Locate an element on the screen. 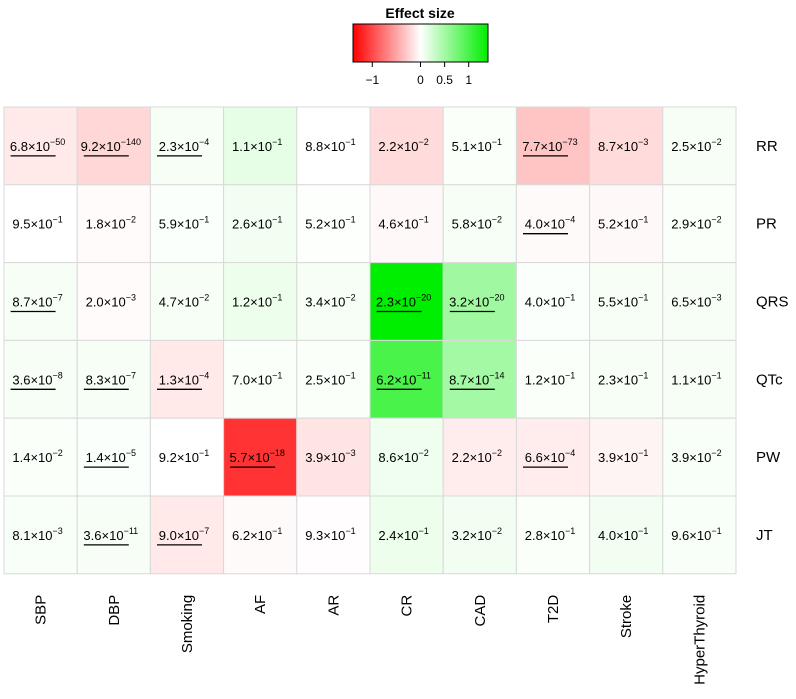 The height and width of the screenshot is (699, 796). heatmap-cell: 4.6×10−1 is located at coordinates (406, 224).